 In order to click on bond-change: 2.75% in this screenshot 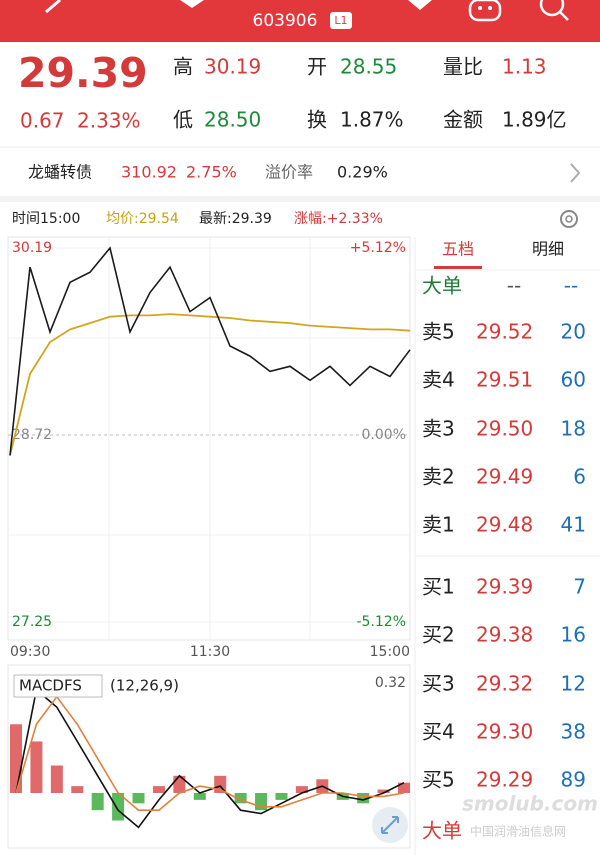, I will do `click(211, 172)`.